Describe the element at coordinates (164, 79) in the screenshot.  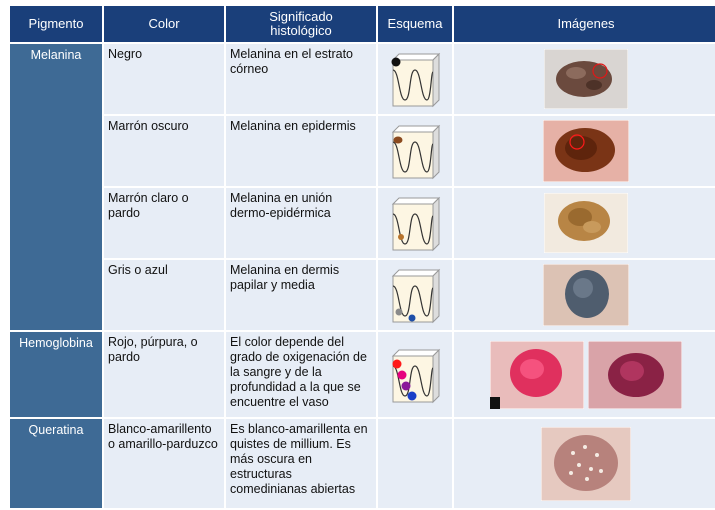
I see `color-cell: Negro` at that location.